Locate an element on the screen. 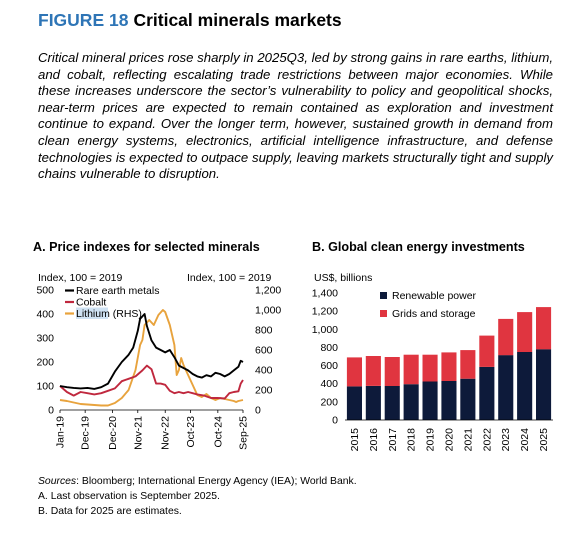  legend-label: Cobalt is located at coordinates (91, 303).